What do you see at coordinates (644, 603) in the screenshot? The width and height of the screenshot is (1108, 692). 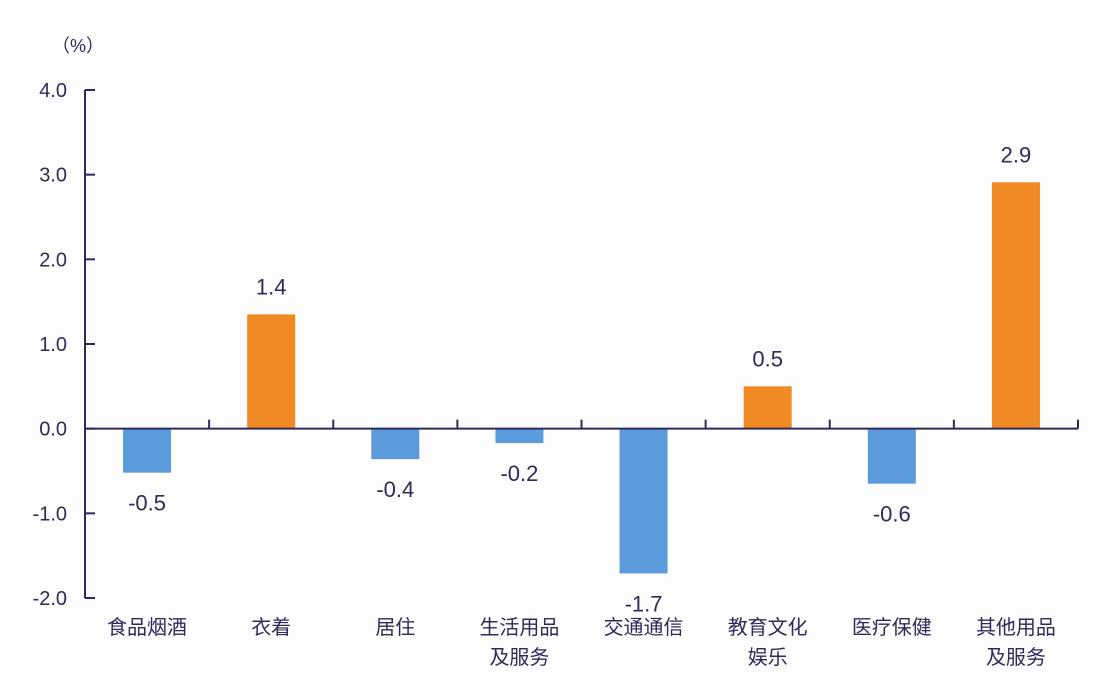 I see `data-label: -1.7` at bounding box center [644, 603].